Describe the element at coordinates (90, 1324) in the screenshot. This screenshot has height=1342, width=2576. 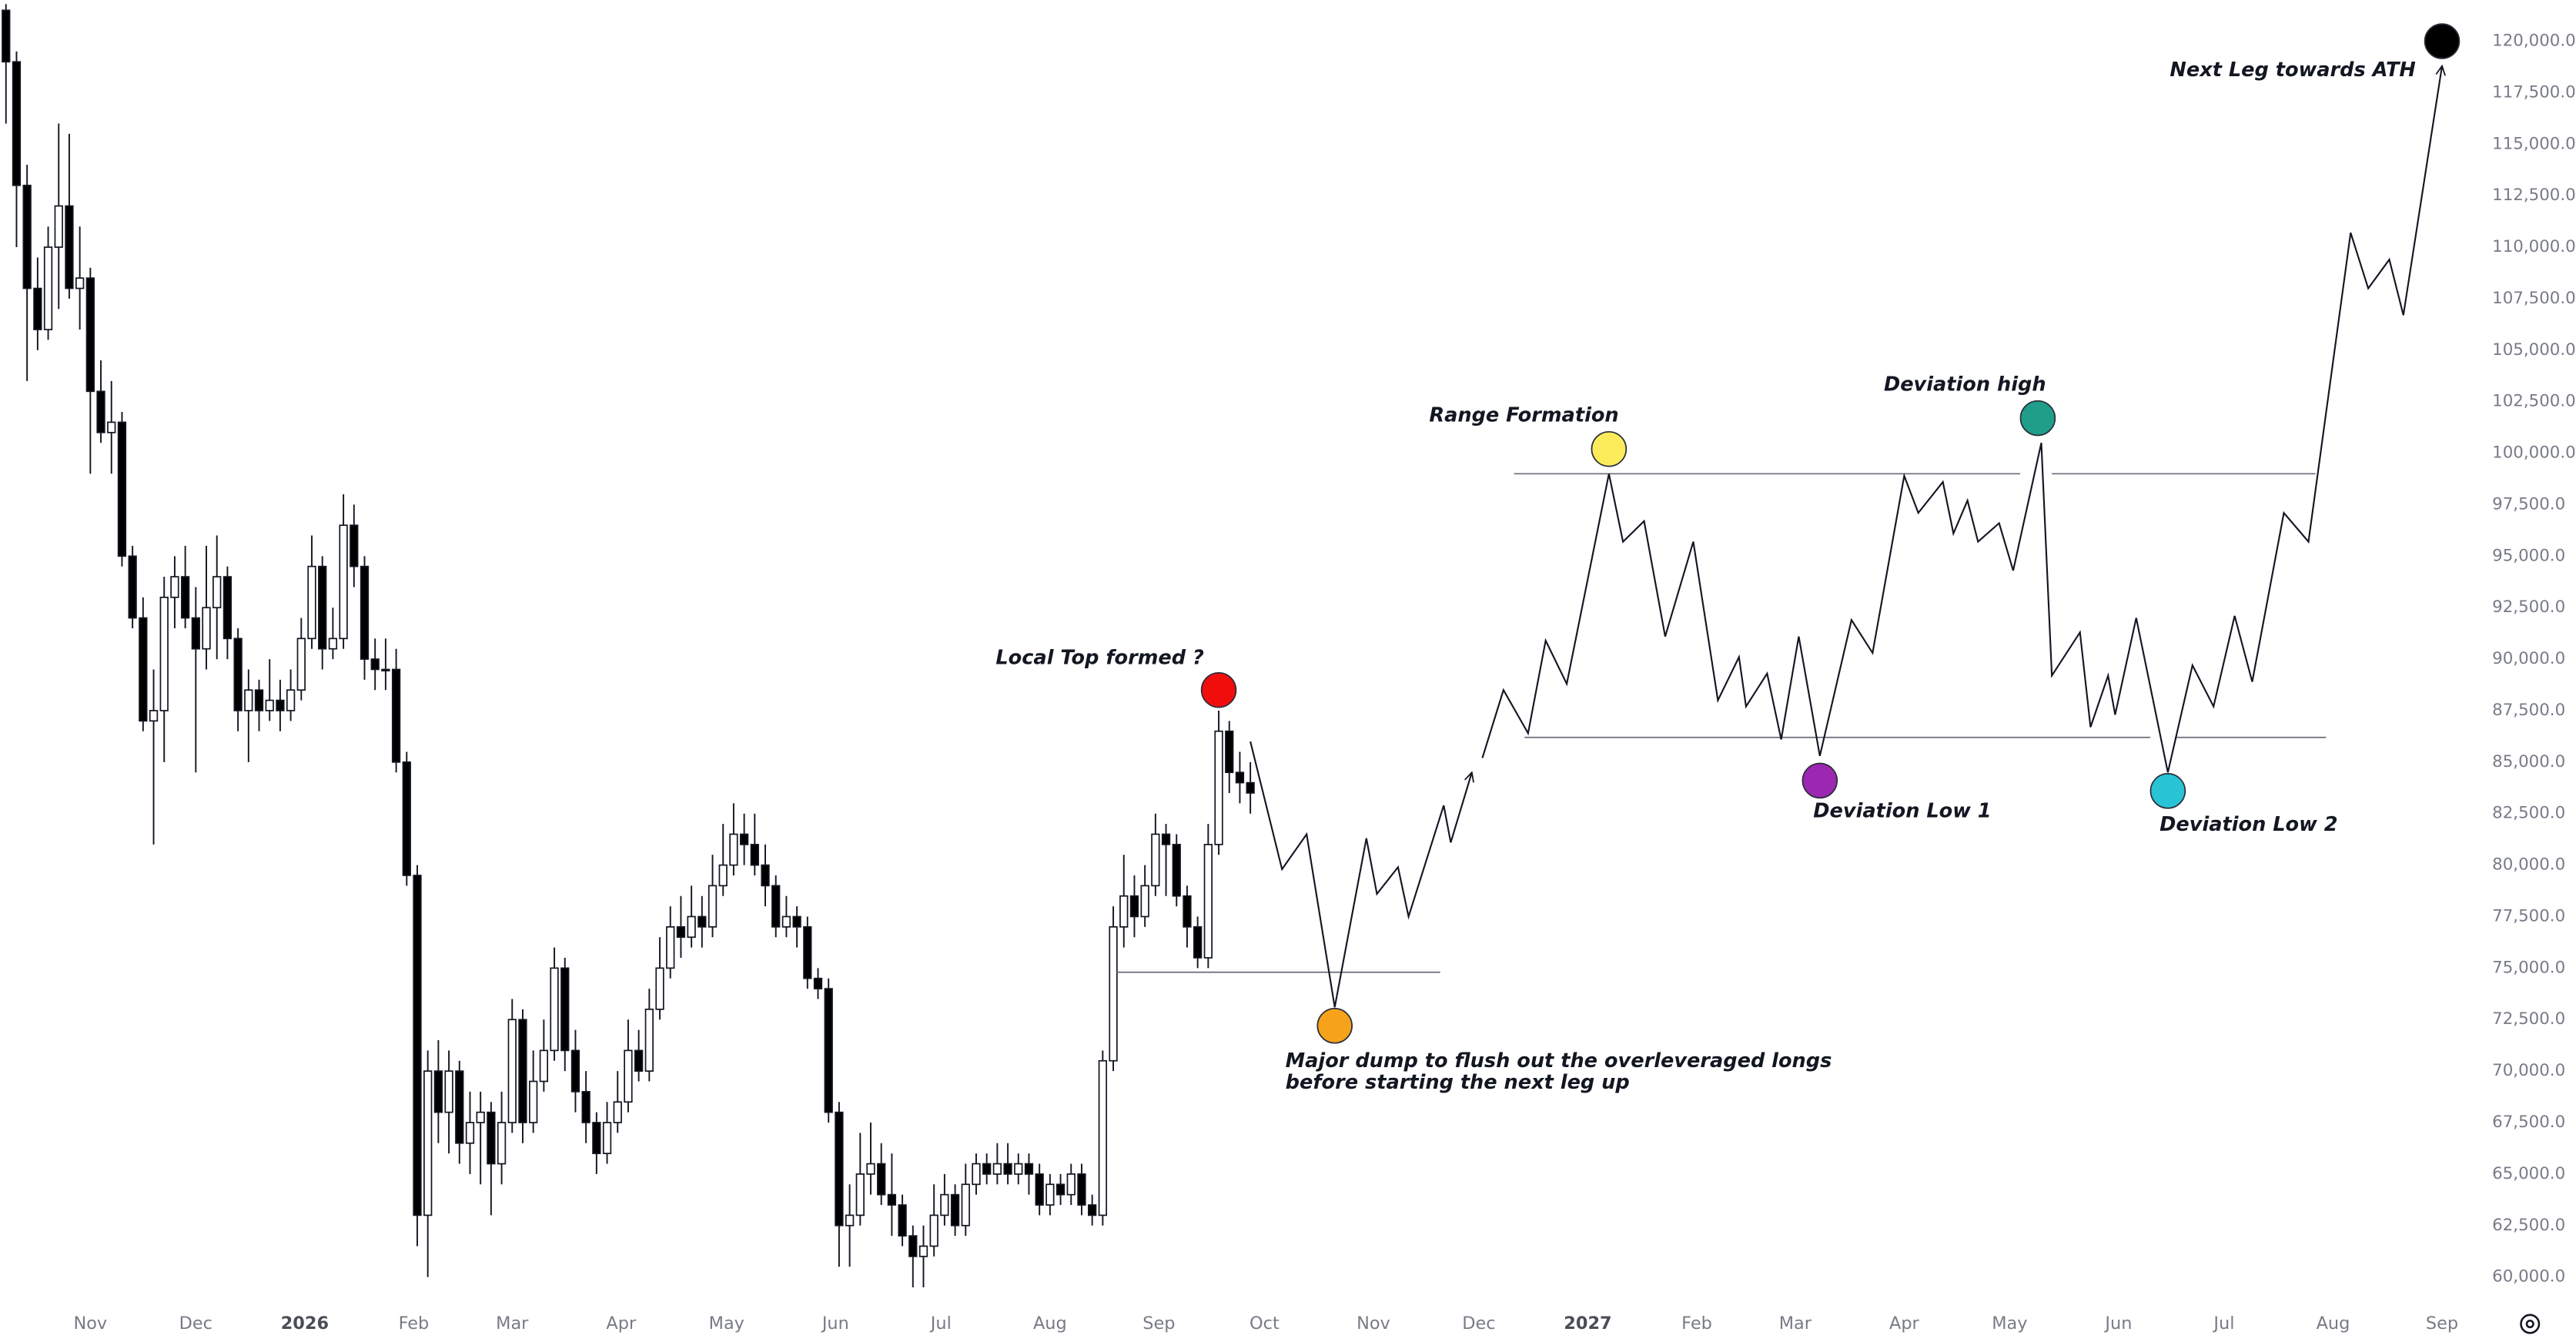
I see `x-tick-label: Nov` at that location.